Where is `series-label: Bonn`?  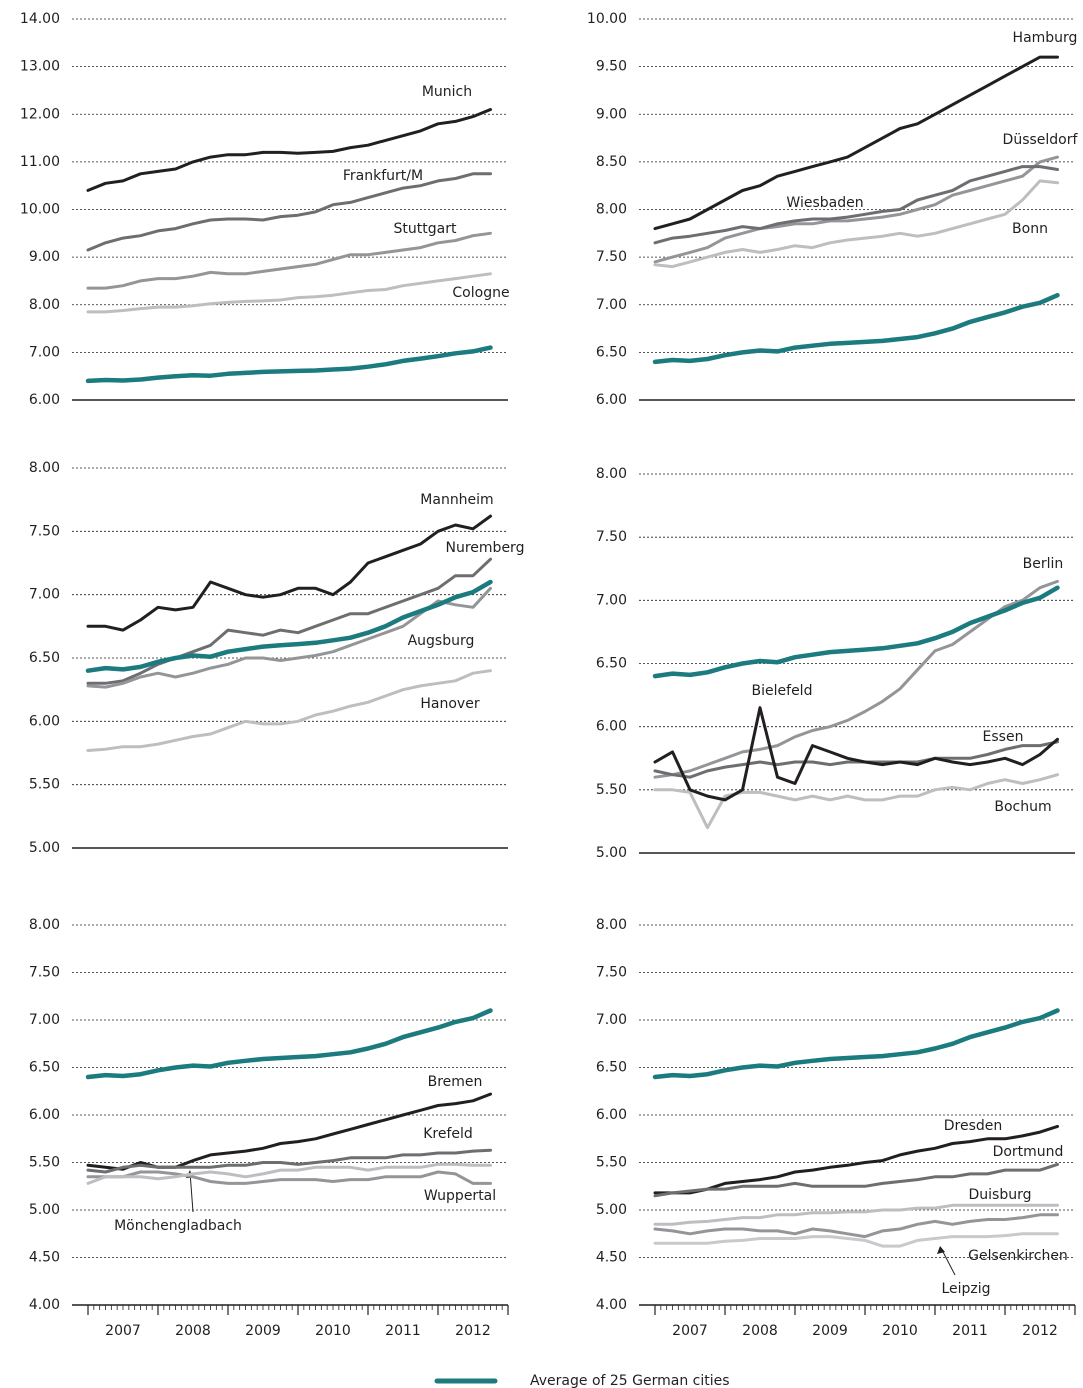 series-label: Bonn is located at coordinates (1030, 229).